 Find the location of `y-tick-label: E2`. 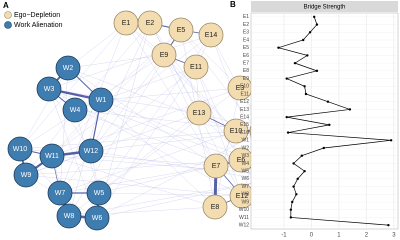

y-tick-label: E2 is located at coordinates (246, 25).